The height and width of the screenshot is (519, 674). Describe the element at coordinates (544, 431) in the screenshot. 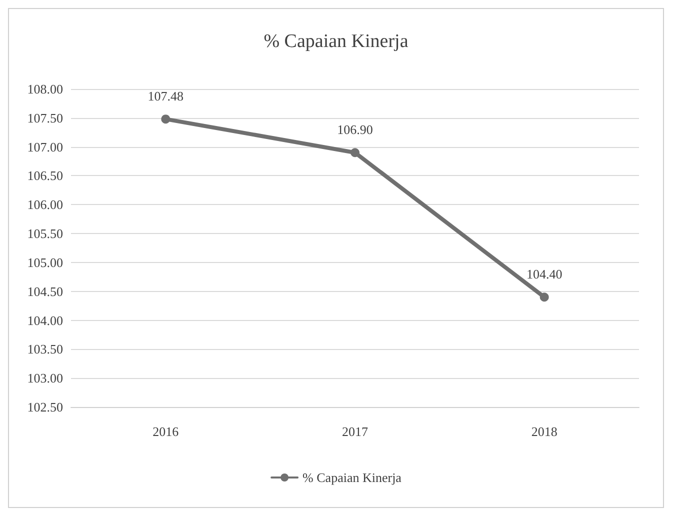

I see `x-tick-label: 2018` at that location.